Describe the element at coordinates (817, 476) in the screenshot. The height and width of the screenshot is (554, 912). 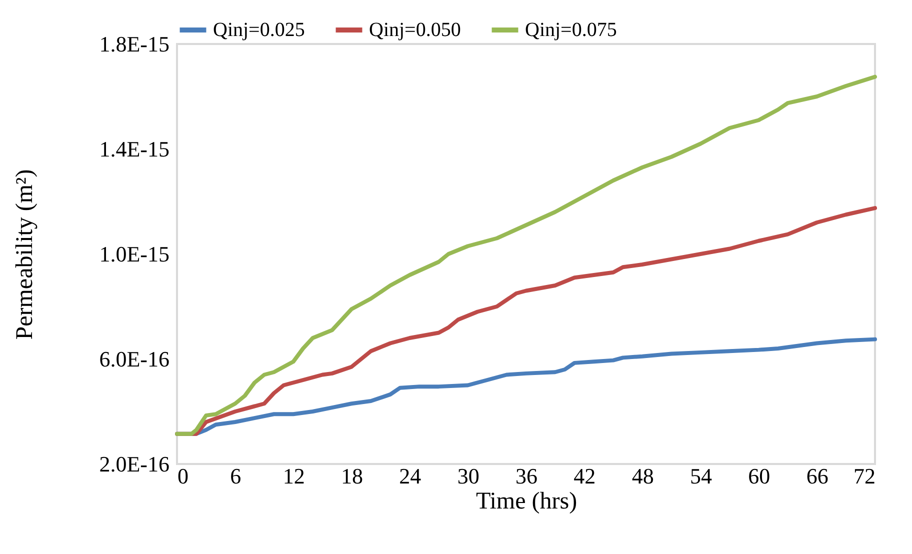
I see `x-tick-label: 66` at that location.